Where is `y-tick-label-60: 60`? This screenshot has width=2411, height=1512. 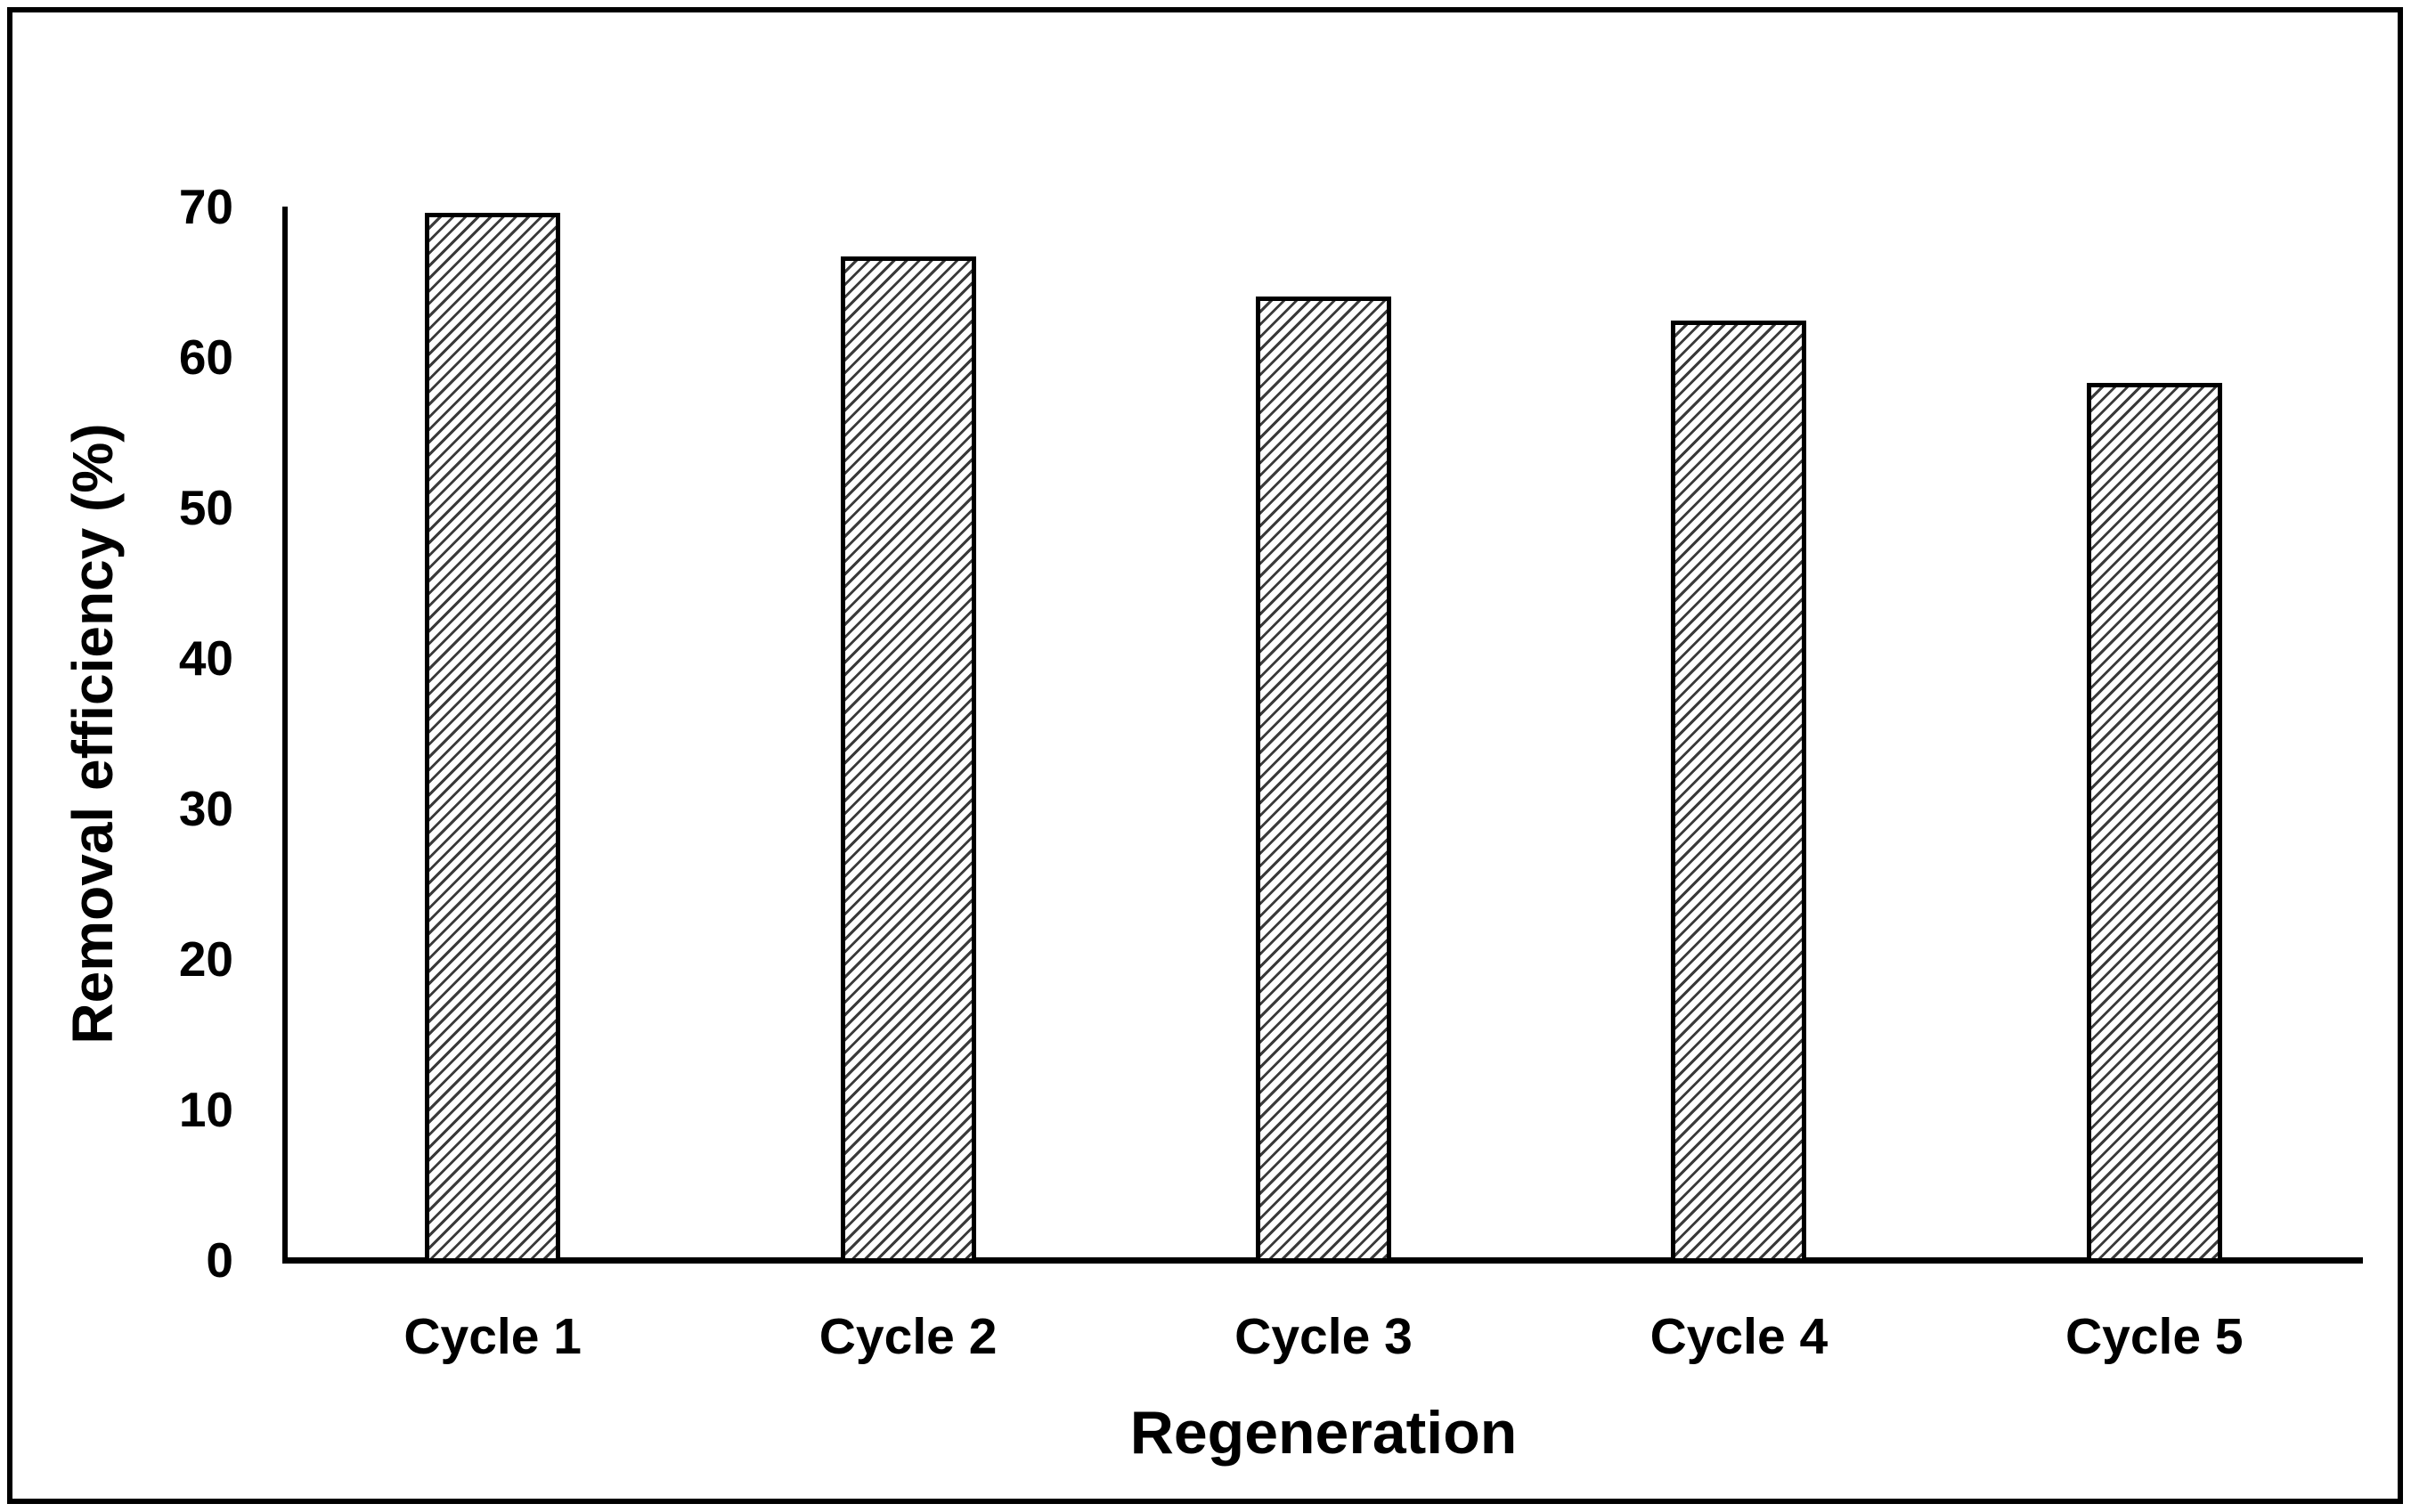 y-tick-label-60: 60 is located at coordinates (205, 357).